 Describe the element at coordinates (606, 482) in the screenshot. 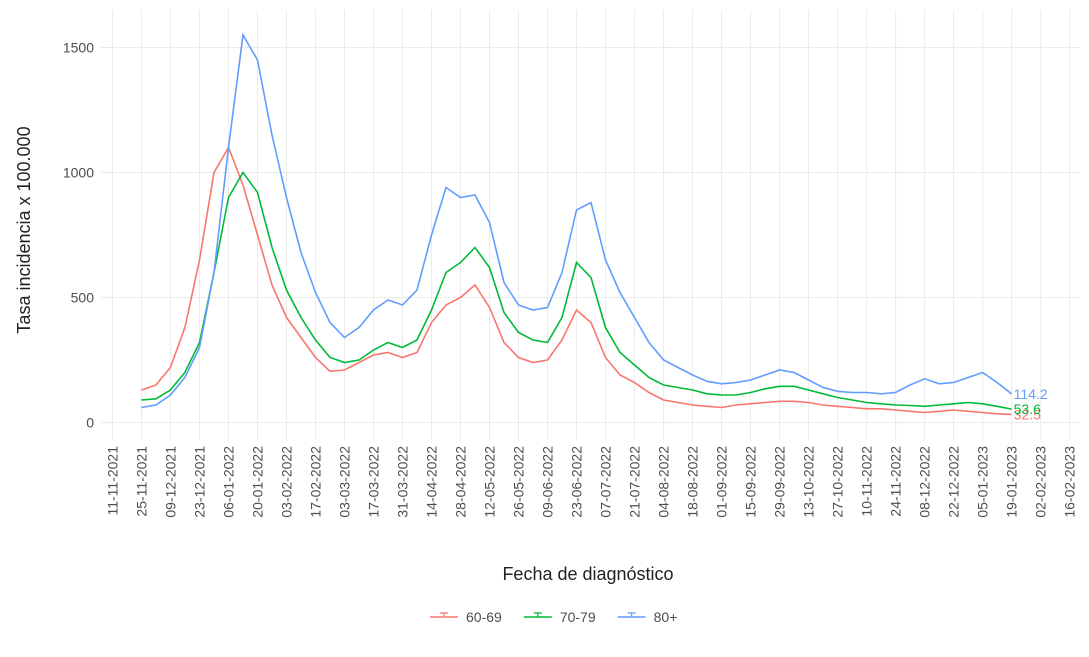

I see `x-tick-label: 07-07-2022` at that location.